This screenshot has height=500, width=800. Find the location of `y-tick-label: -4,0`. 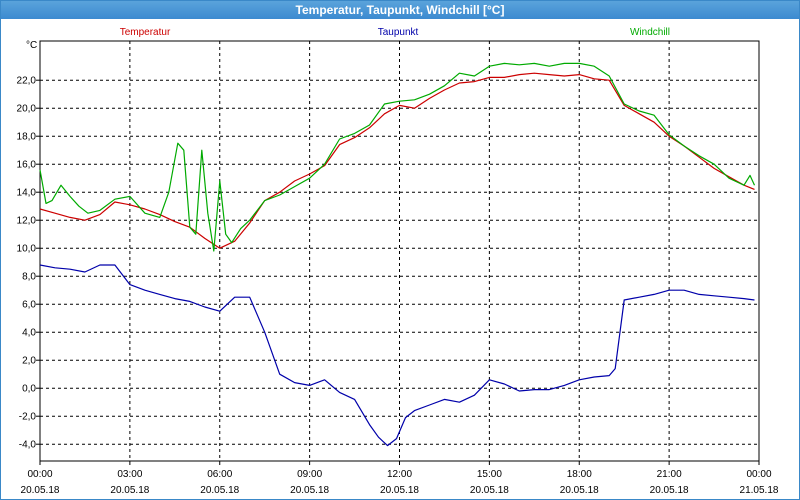

y-tick-label: -4,0 is located at coordinates (28, 445).